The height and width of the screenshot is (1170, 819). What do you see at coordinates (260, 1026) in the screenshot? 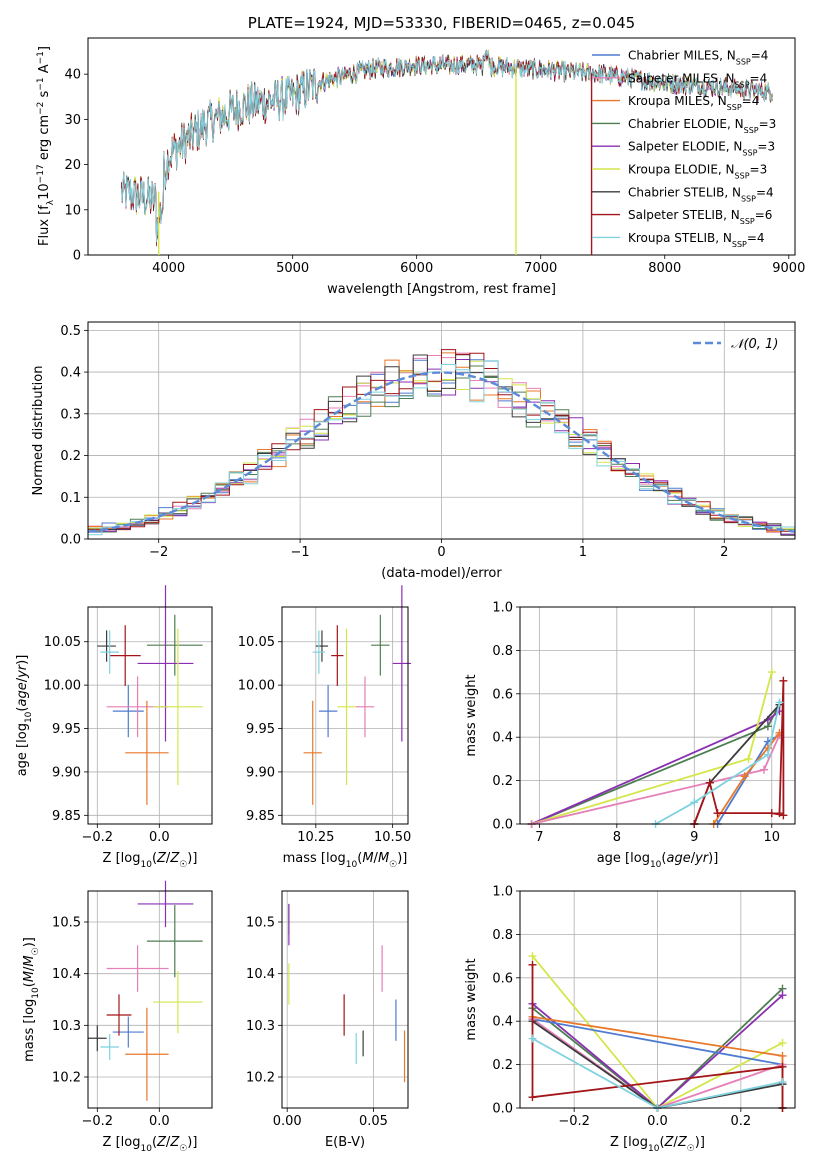
I see `y-tick-label: 10.3` at bounding box center [260, 1026].